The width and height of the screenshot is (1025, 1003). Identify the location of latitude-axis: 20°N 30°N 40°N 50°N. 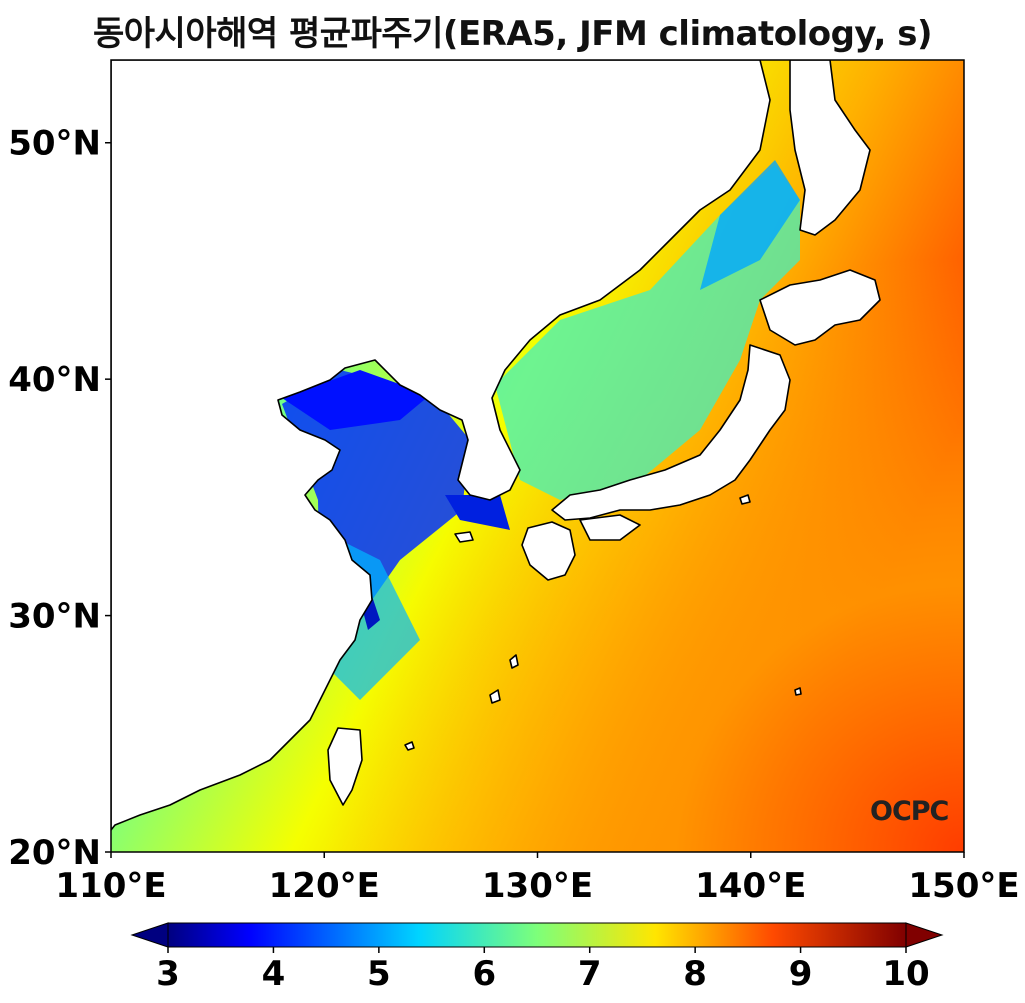
(59, 498).